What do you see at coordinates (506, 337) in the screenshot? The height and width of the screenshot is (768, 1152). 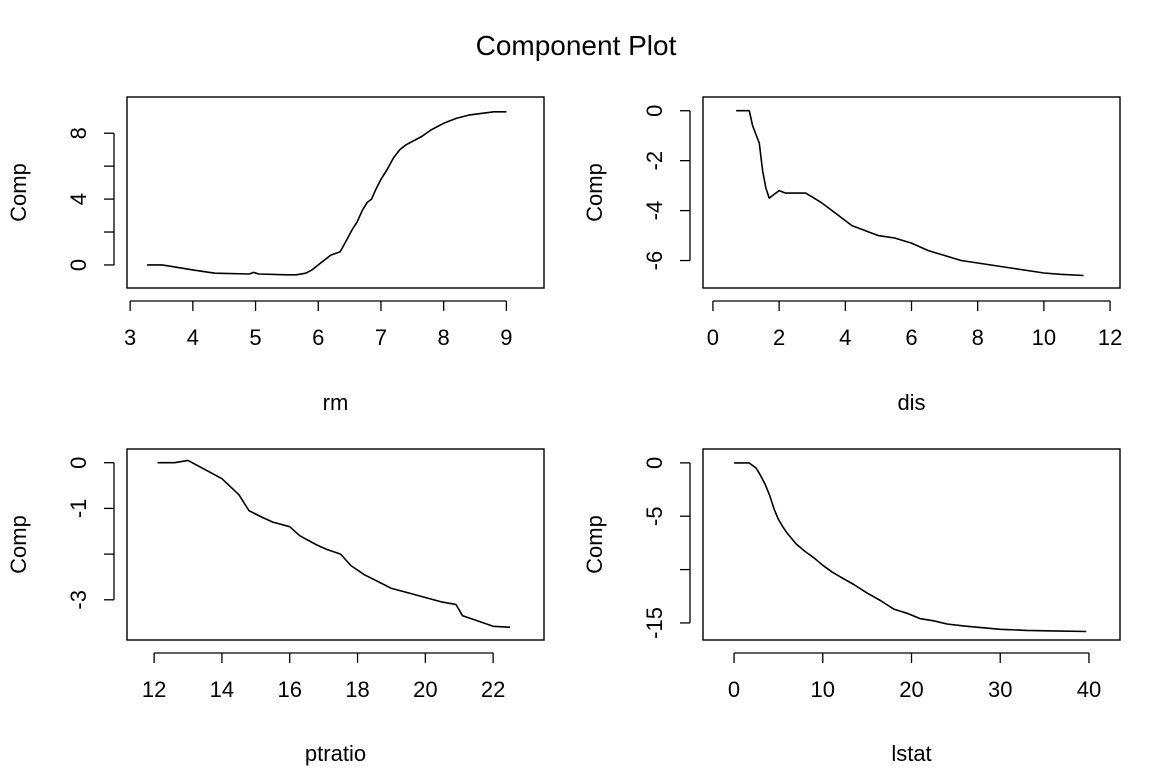 I see `rm-x-tick-label: 9` at bounding box center [506, 337].